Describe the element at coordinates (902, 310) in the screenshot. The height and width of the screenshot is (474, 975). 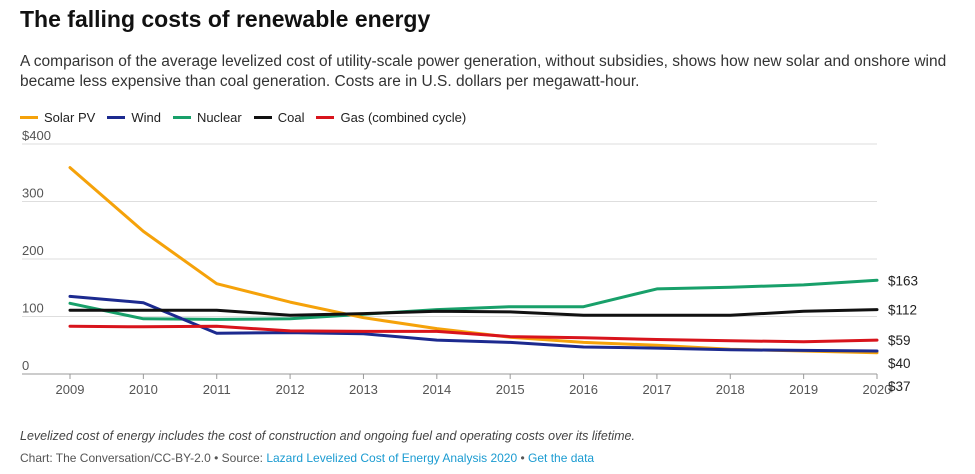
I see `end-label-coal: $112` at that location.